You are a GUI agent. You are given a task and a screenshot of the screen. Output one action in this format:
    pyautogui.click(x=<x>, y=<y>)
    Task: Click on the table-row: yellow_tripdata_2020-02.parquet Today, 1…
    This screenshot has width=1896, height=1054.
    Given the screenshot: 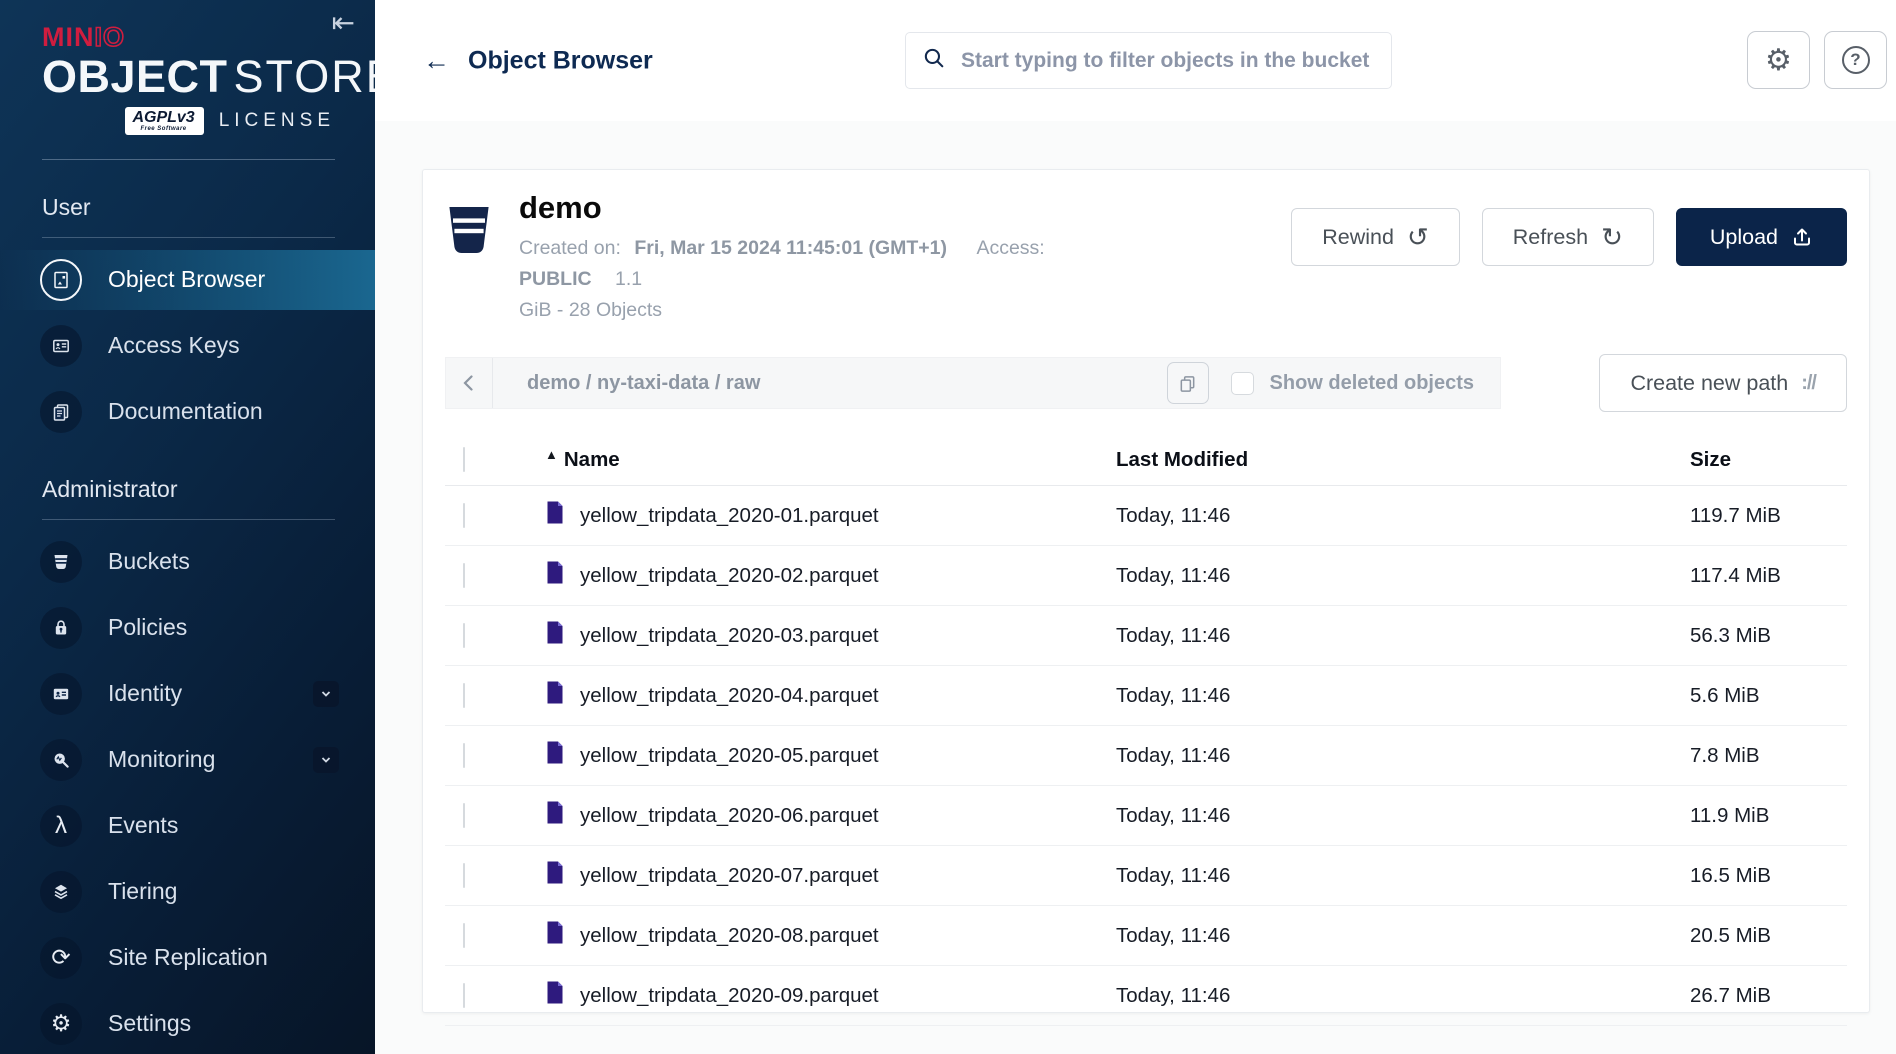 What is the action you would take?
    pyautogui.click(x=1146, y=576)
    